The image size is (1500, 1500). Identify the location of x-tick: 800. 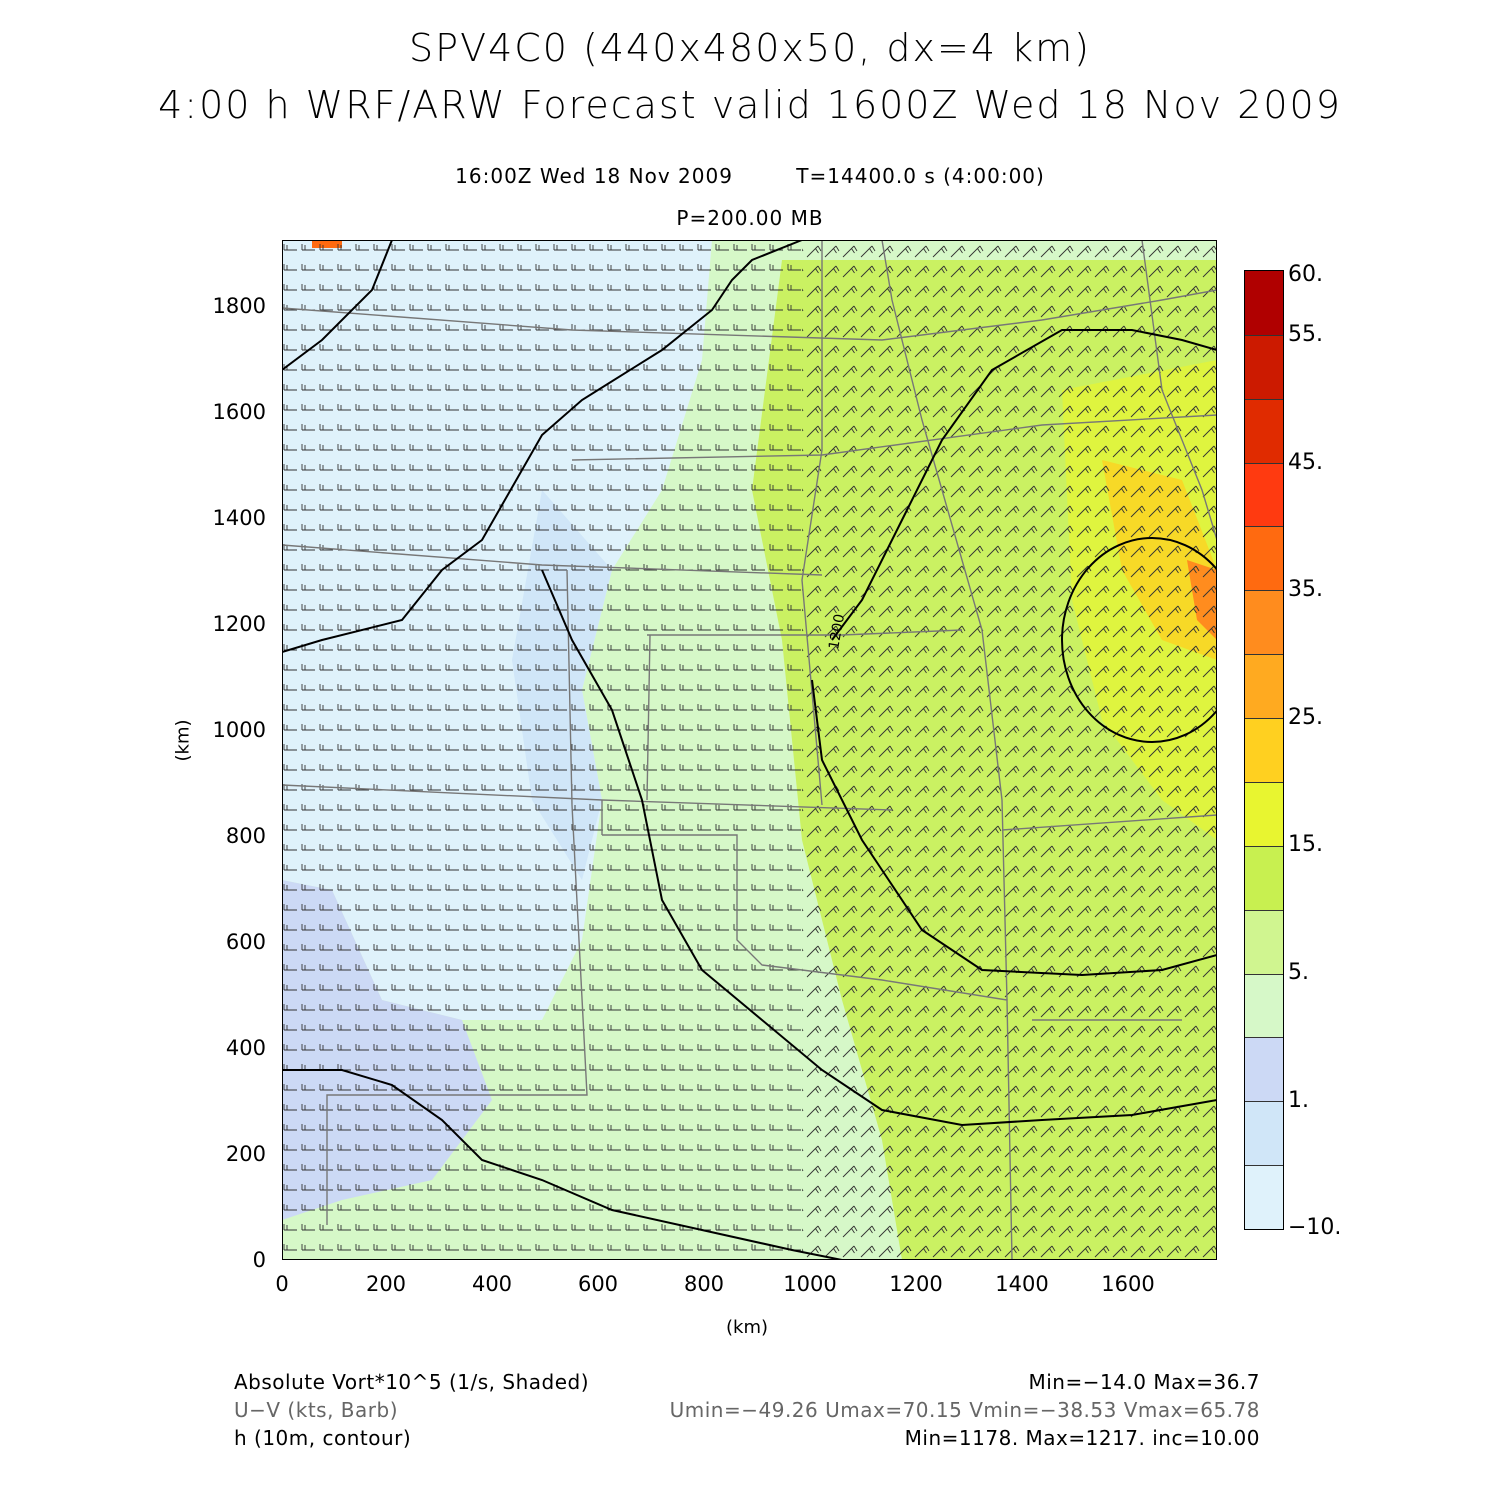
(704, 1284).